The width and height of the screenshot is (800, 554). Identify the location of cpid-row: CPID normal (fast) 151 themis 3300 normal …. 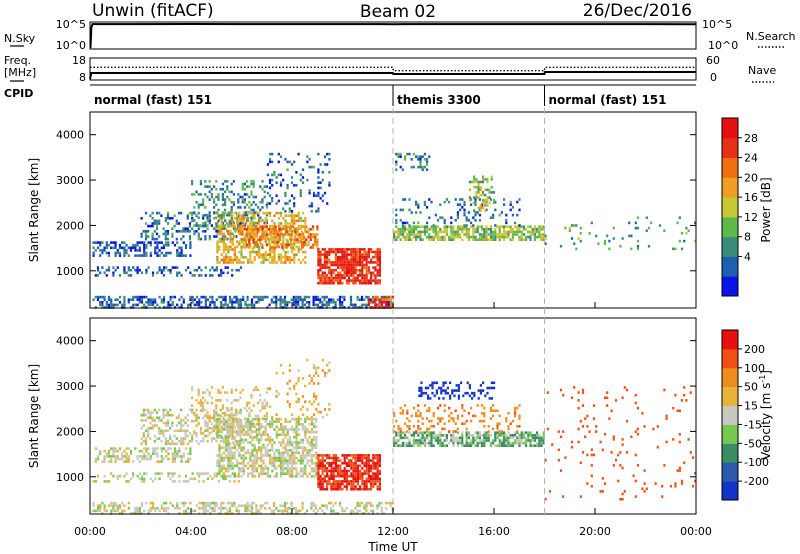
(350, 95).